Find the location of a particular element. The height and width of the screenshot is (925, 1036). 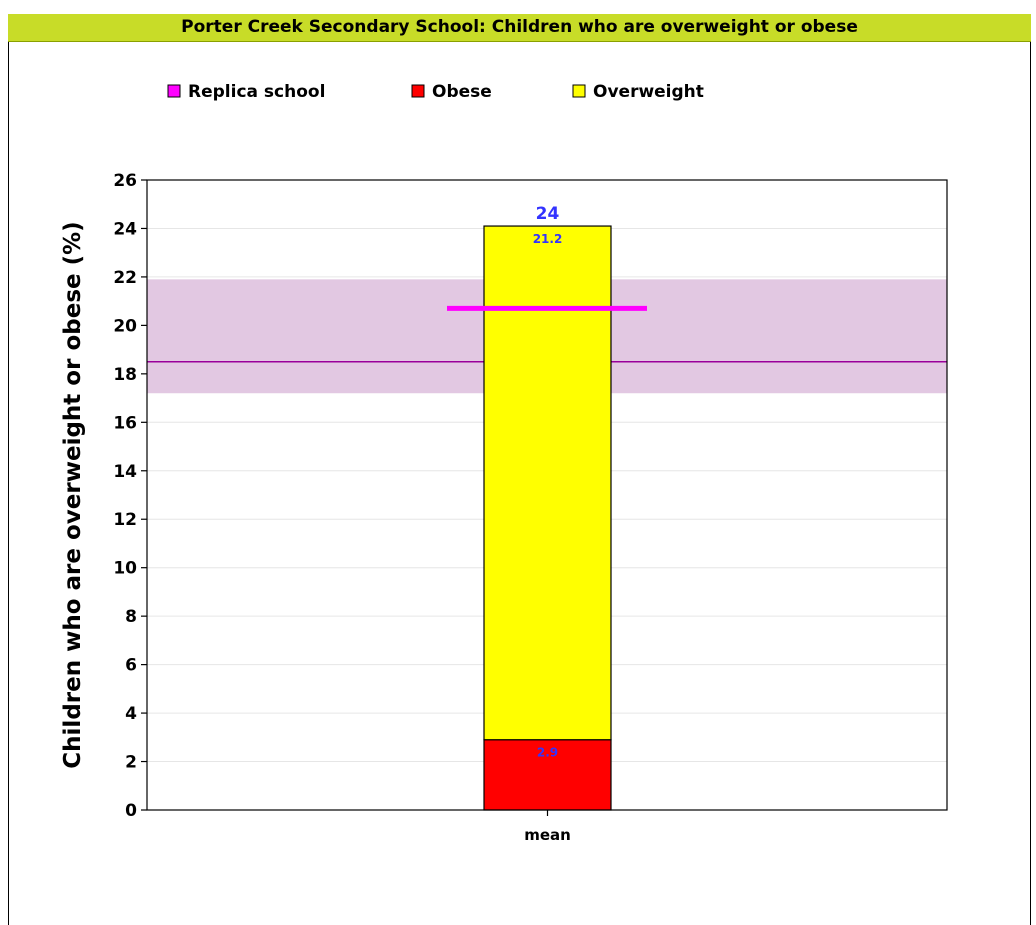

y-tick-label: 10 is located at coordinates (125, 569).